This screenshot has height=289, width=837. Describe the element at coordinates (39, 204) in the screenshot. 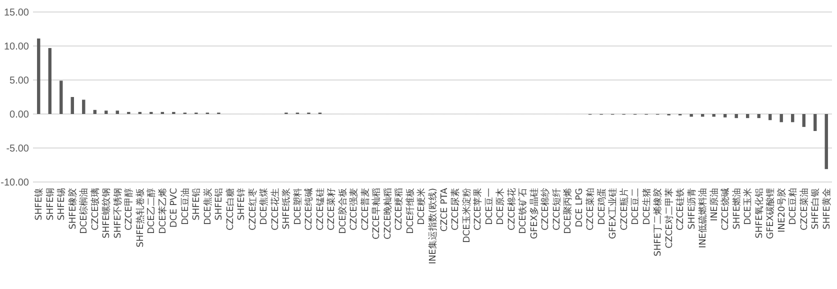

I see `x-tick-label: SHFE镍` at that location.